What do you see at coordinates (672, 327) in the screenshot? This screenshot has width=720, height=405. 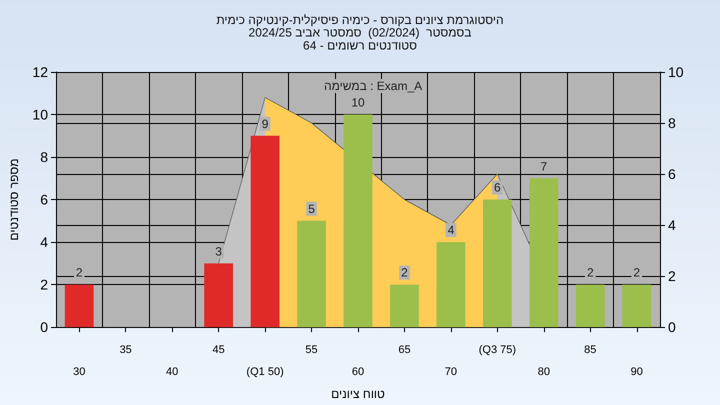 I see `y2-tick-label: 0` at bounding box center [672, 327].